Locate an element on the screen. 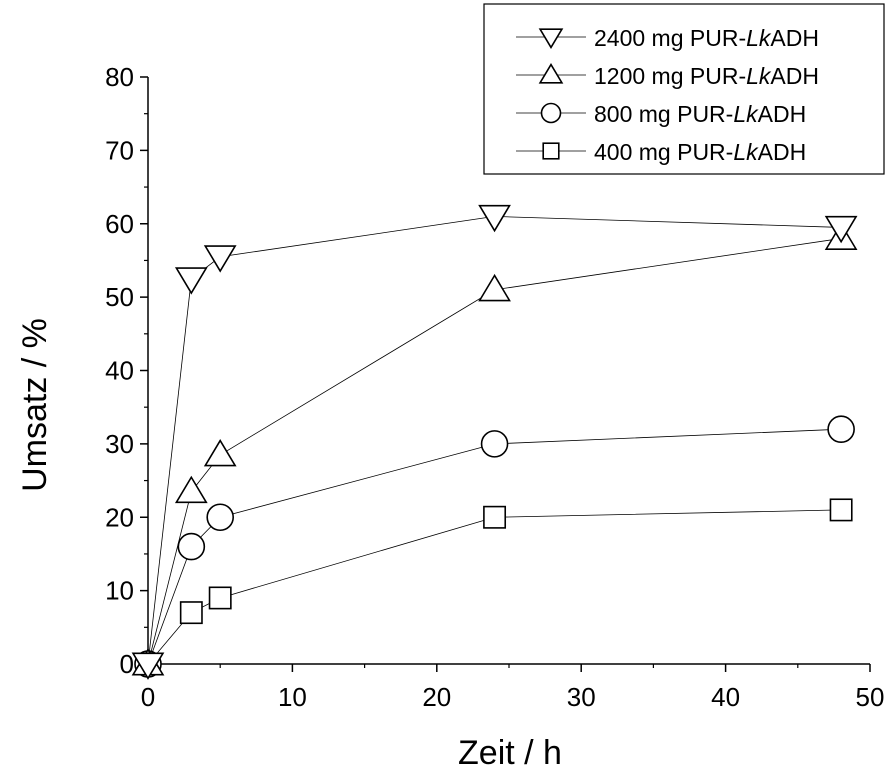 Image resolution: width=889 pixels, height=773 pixels. y-tick-label: 40 is located at coordinates (119, 371).